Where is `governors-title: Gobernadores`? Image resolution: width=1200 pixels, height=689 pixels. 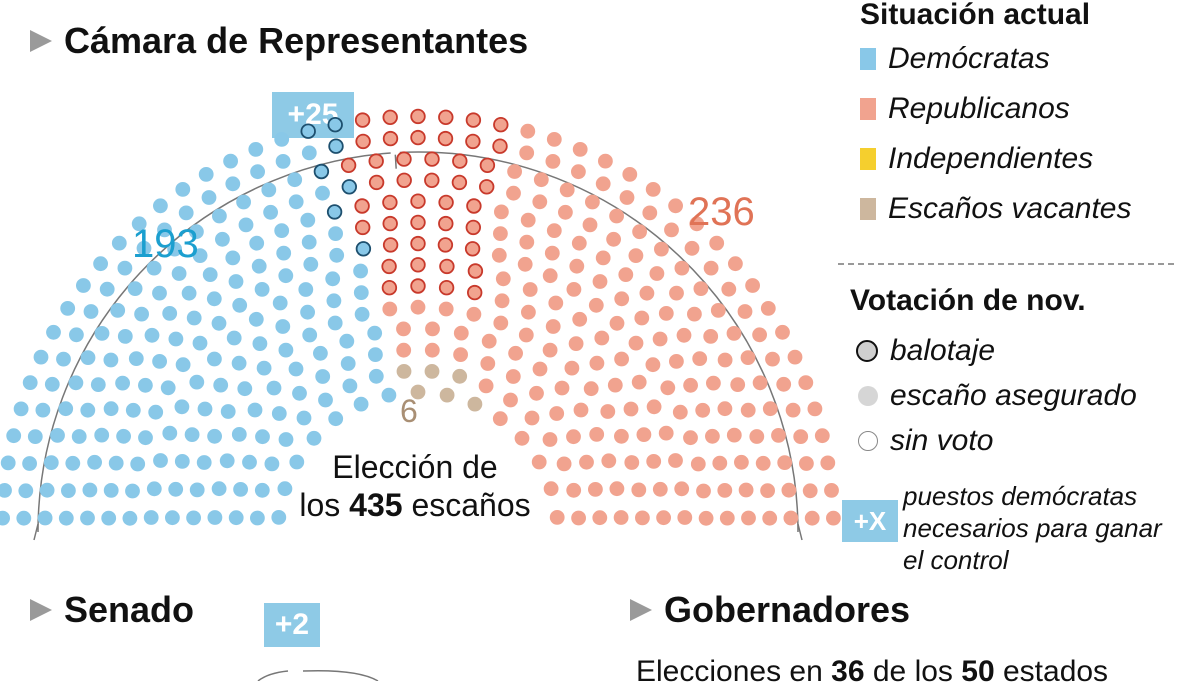
governors-title: Gobernadores is located at coordinates (770, 610).